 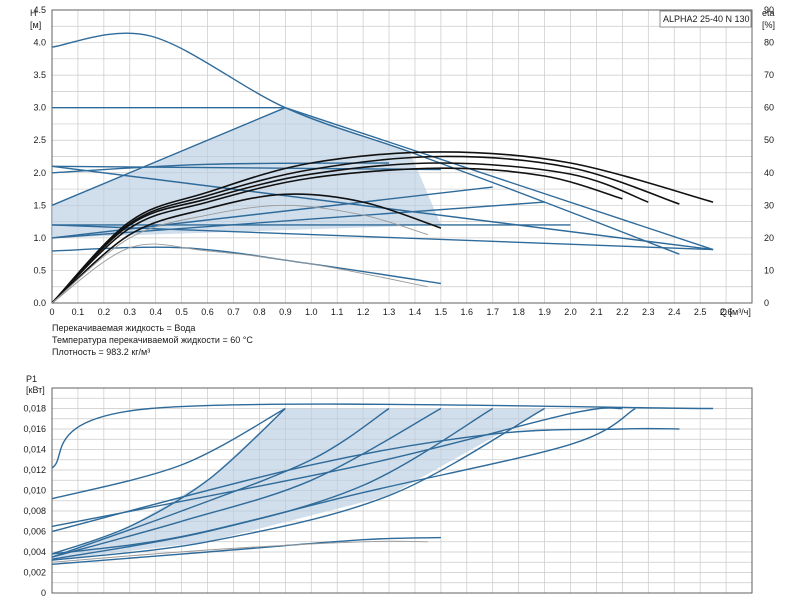 I want to click on y2-tick-label: 60, so click(x=769, y=108).